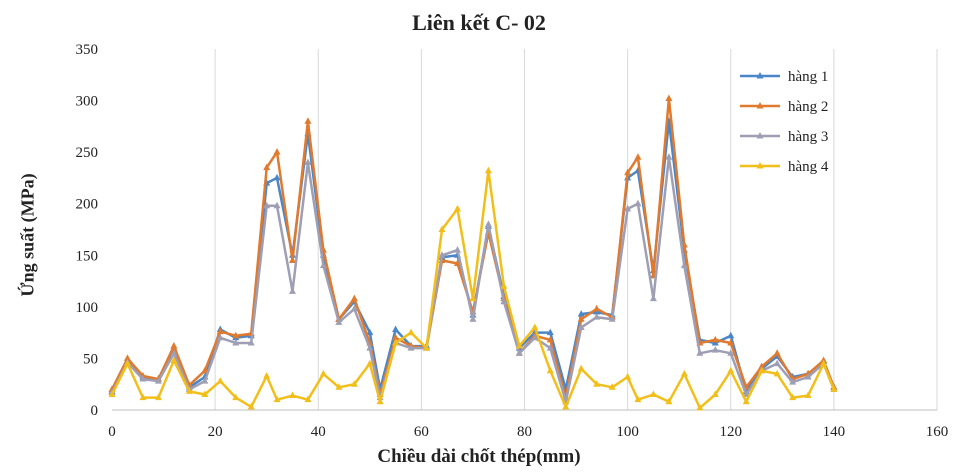 The image size is (958, 475). Describe the element at coordinates (87, 102) in the screenshot. I see `y-tick-label: 300` at that location.